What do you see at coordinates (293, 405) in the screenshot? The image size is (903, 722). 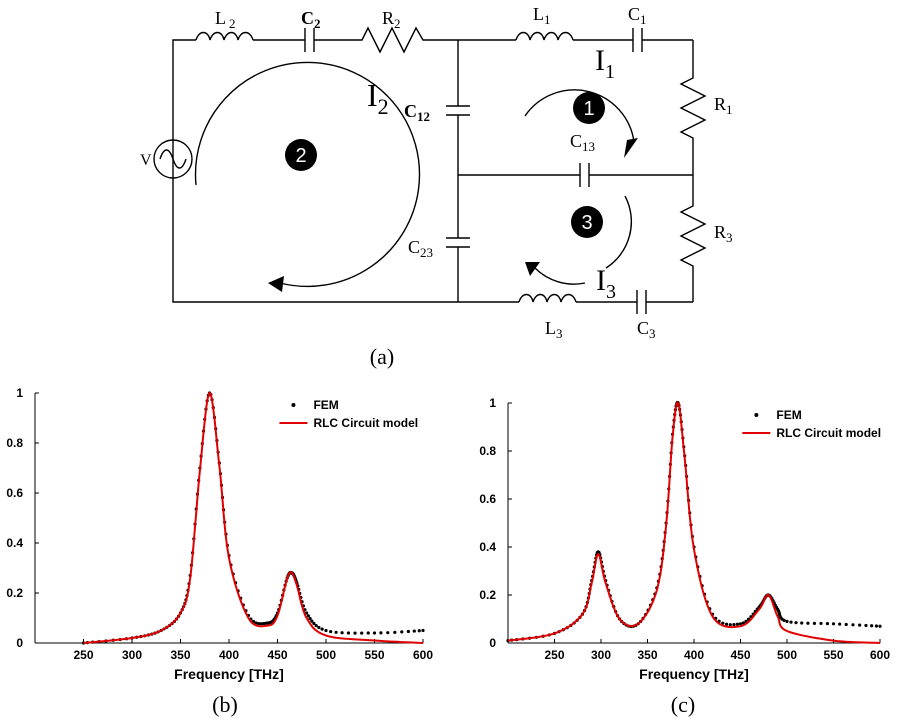 I see `legend-marker-fem` at bounding box center [293, 405].